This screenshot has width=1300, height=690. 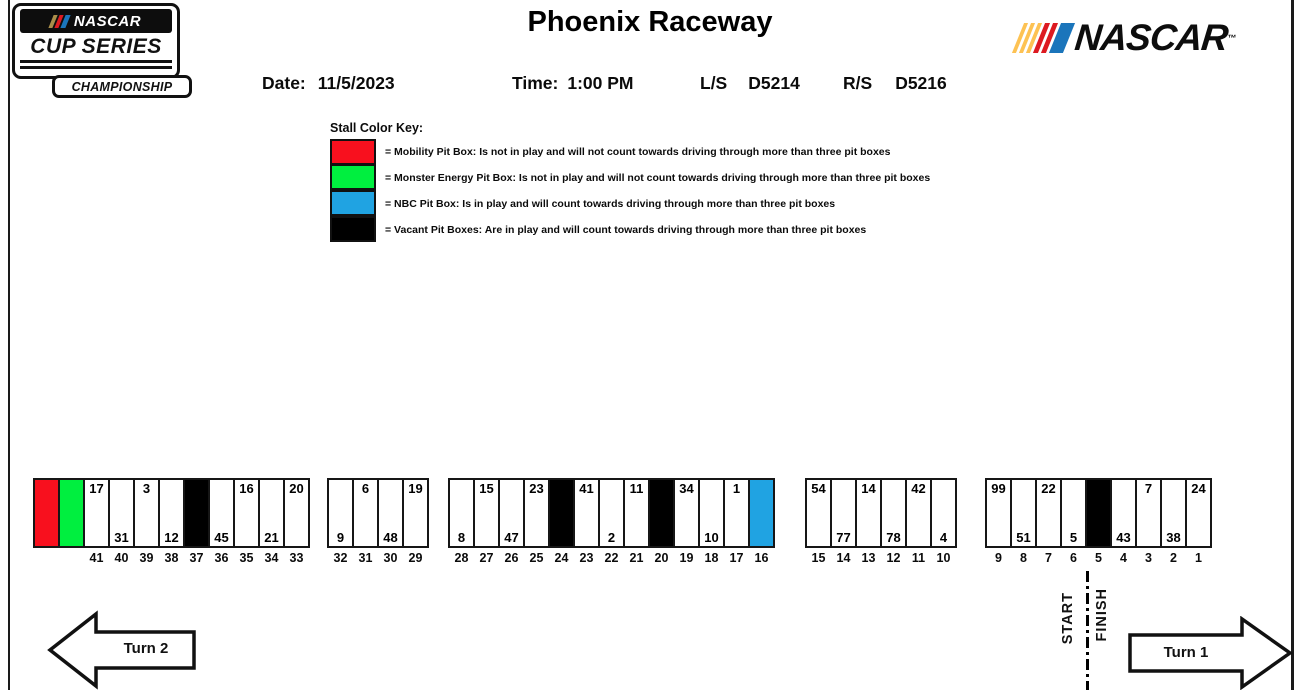 What do you see at coordinates (1198, 513) in the screenshot?
I see `pit-box-stall-1: 24` at bounding box center [1198, 513].